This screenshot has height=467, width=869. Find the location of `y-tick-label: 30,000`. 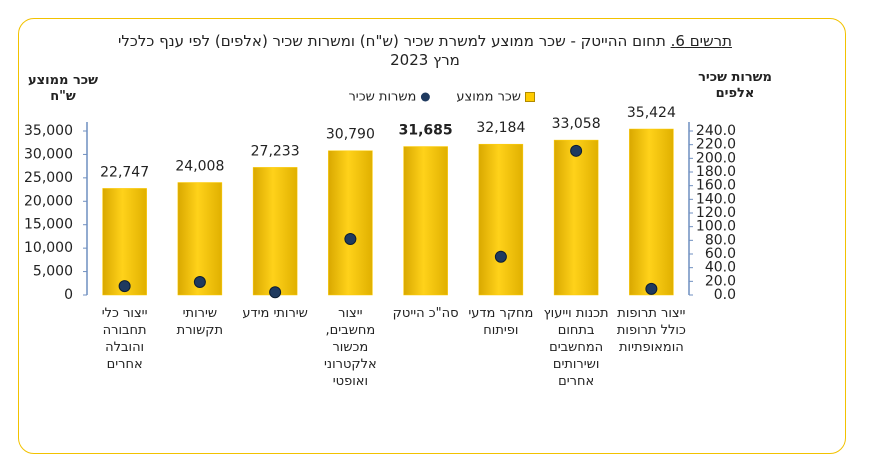

y-tick-label: 30,000 is located at coordinates (48, 154).